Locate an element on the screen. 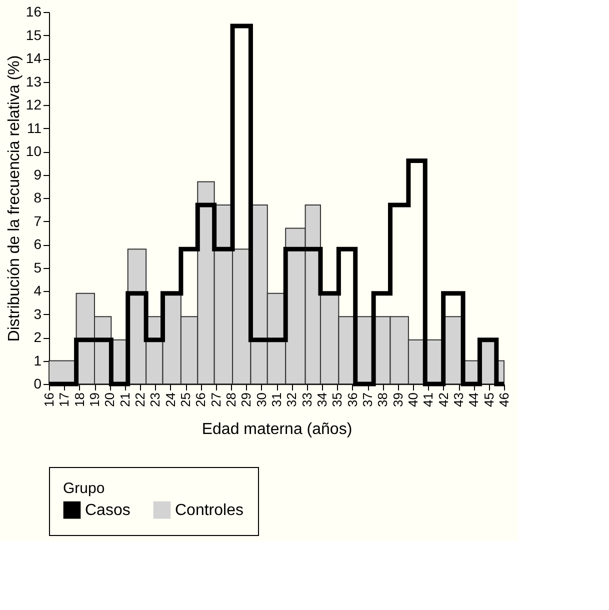  y-axis-title: Distribución de la frecuencia relativa (%) is located at coordinates (14, 198).